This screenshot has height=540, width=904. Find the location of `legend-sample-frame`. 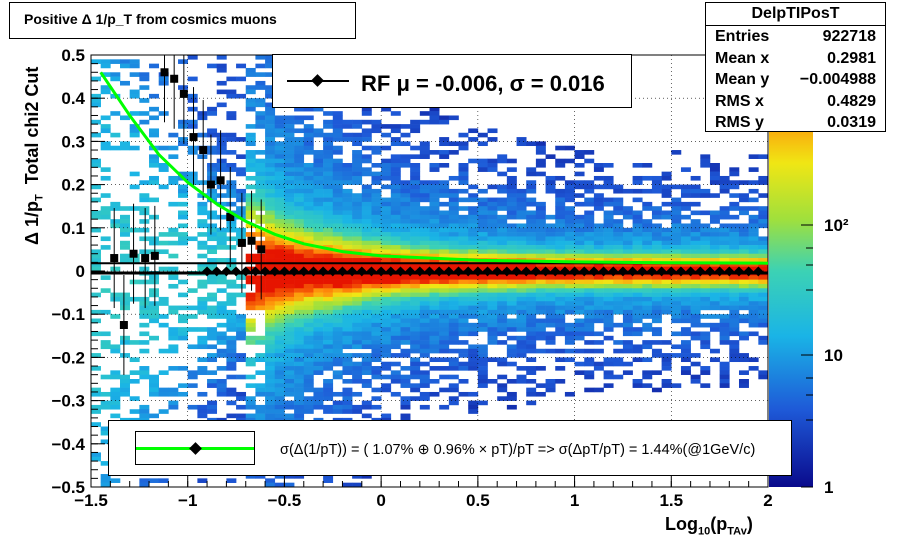

legend-sample-frame is located at coordinates (195, 448).